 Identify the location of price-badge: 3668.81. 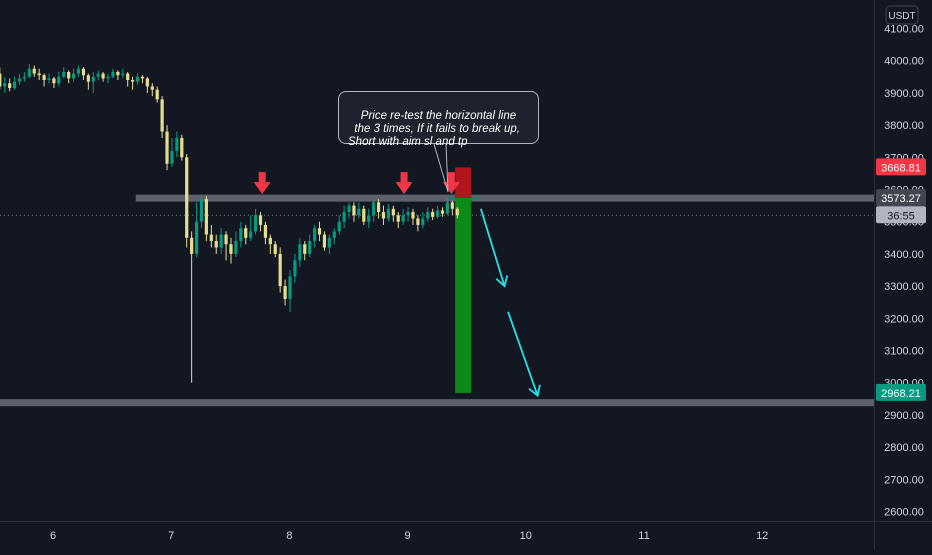
(901, 167).